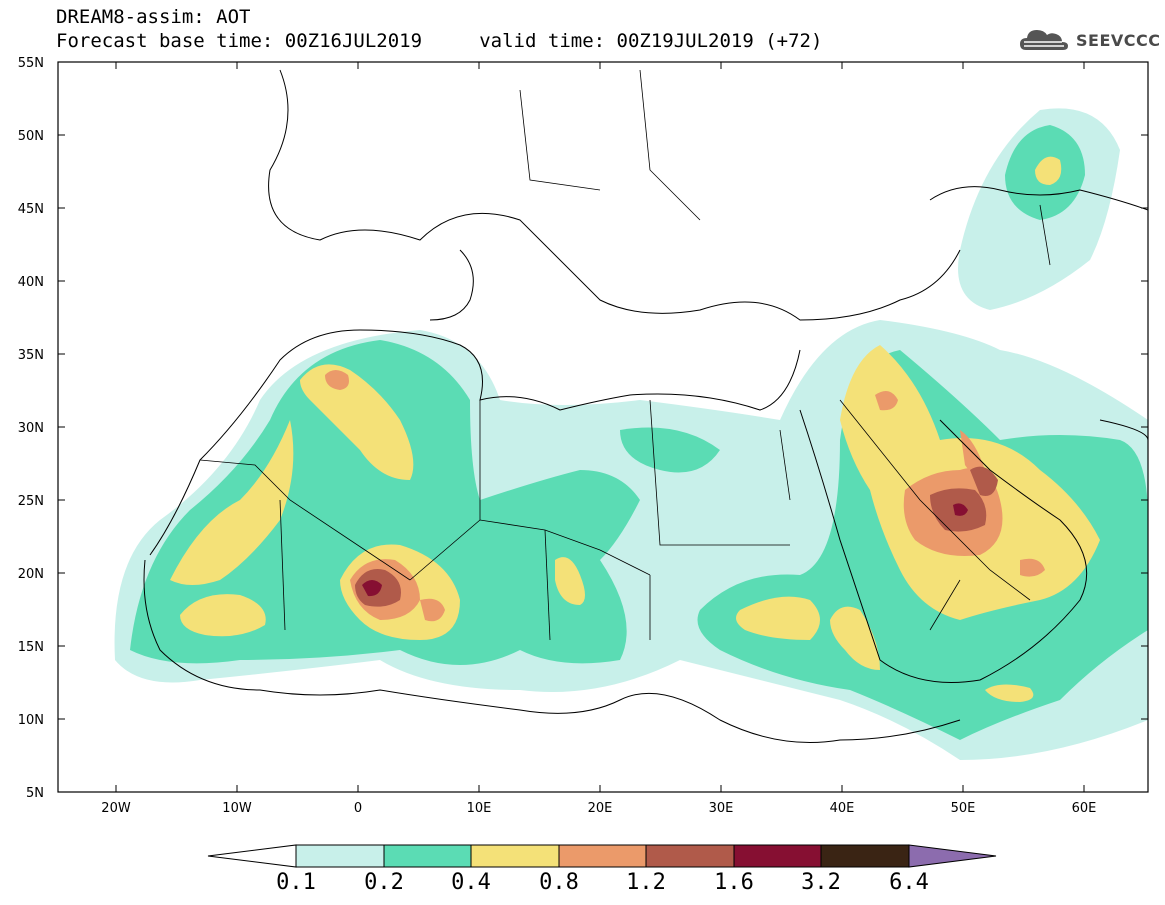 The width and height of the screenshot is (1165, 905). I want to click on legend-over-arrow, so click(952, 856).